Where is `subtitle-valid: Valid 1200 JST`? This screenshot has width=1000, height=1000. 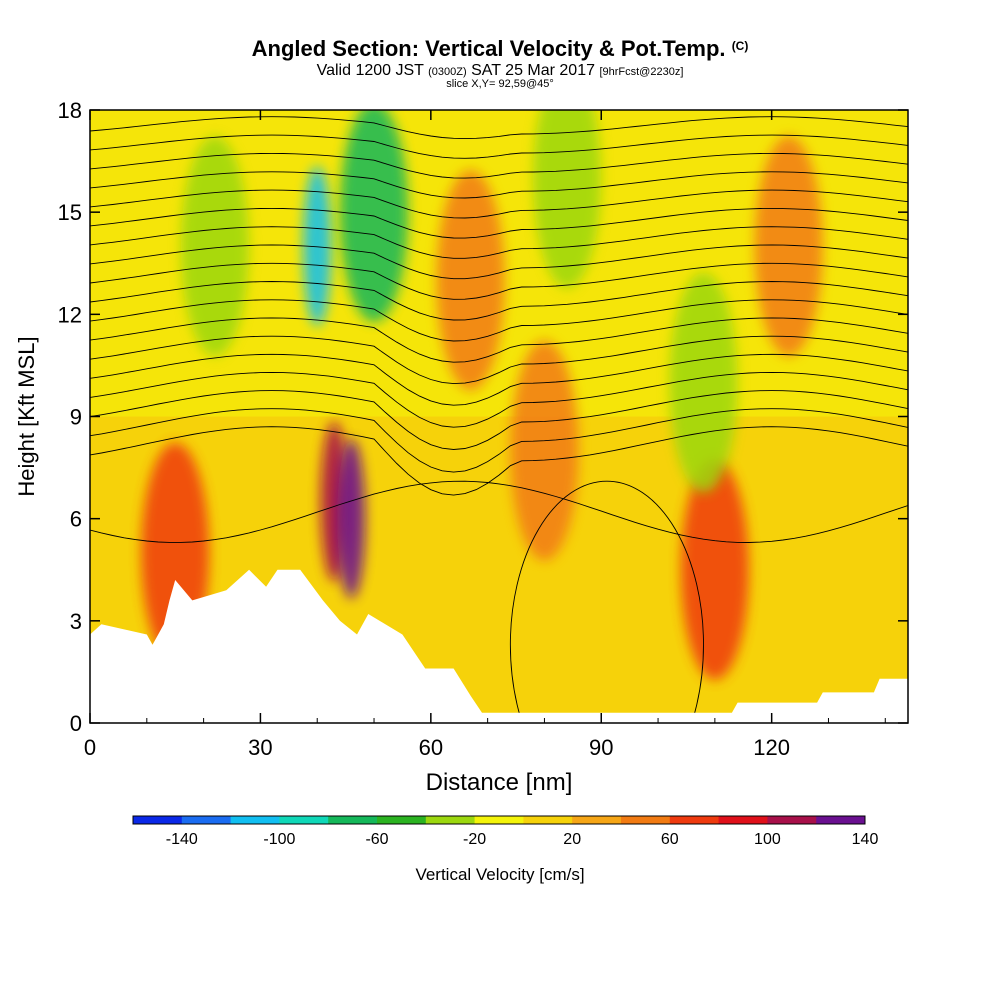 subtitle-valid: Valid 1200 JST is located at coordinates (370, 70).